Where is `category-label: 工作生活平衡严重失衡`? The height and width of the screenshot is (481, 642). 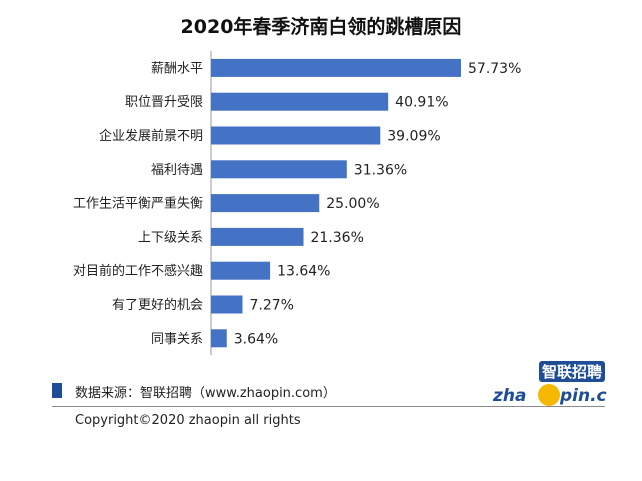 category-label: 工作生活平衡严重失衡 is located at coordinates (138, 204).